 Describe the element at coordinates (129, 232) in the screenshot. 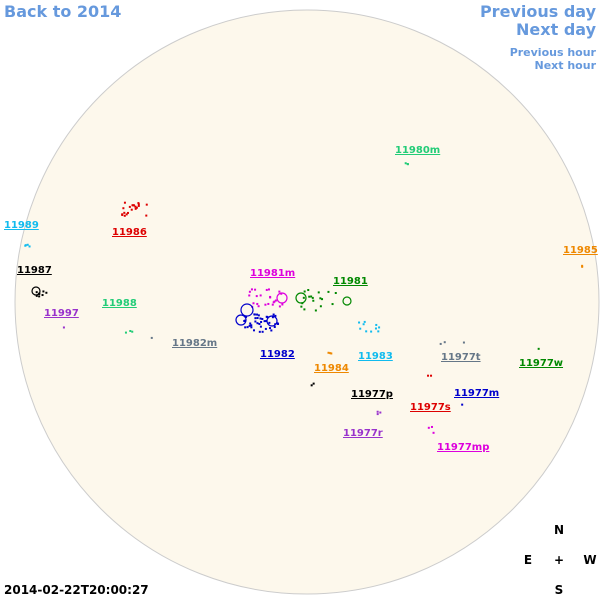

I see `region-label: 11986` at that location.